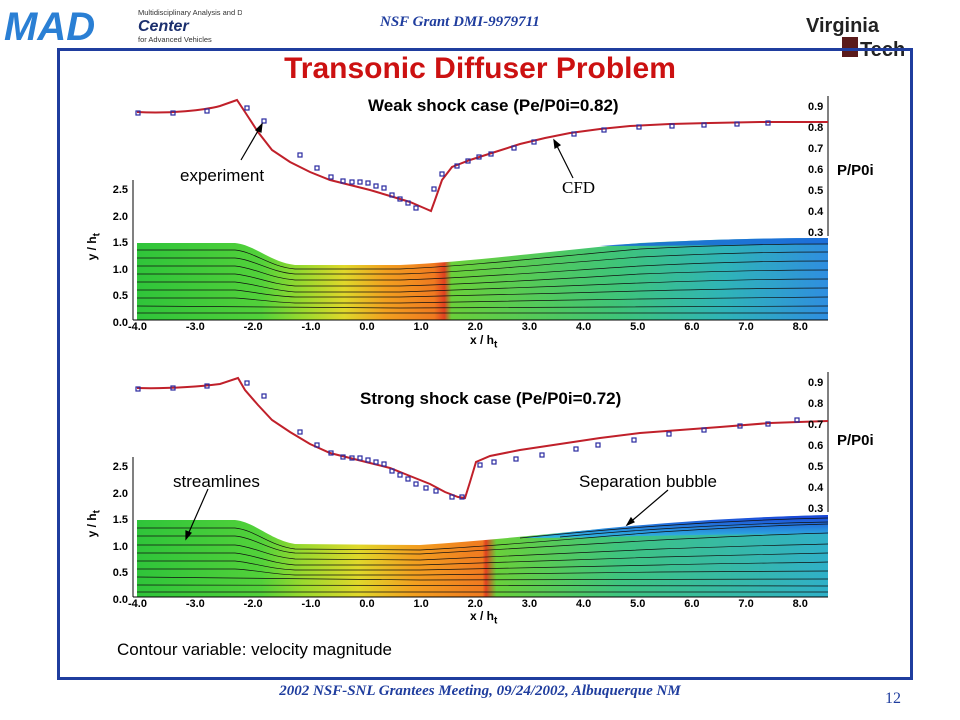  I want to click on virginia-tech-logo: Virginia Tech, so click(856, 36).